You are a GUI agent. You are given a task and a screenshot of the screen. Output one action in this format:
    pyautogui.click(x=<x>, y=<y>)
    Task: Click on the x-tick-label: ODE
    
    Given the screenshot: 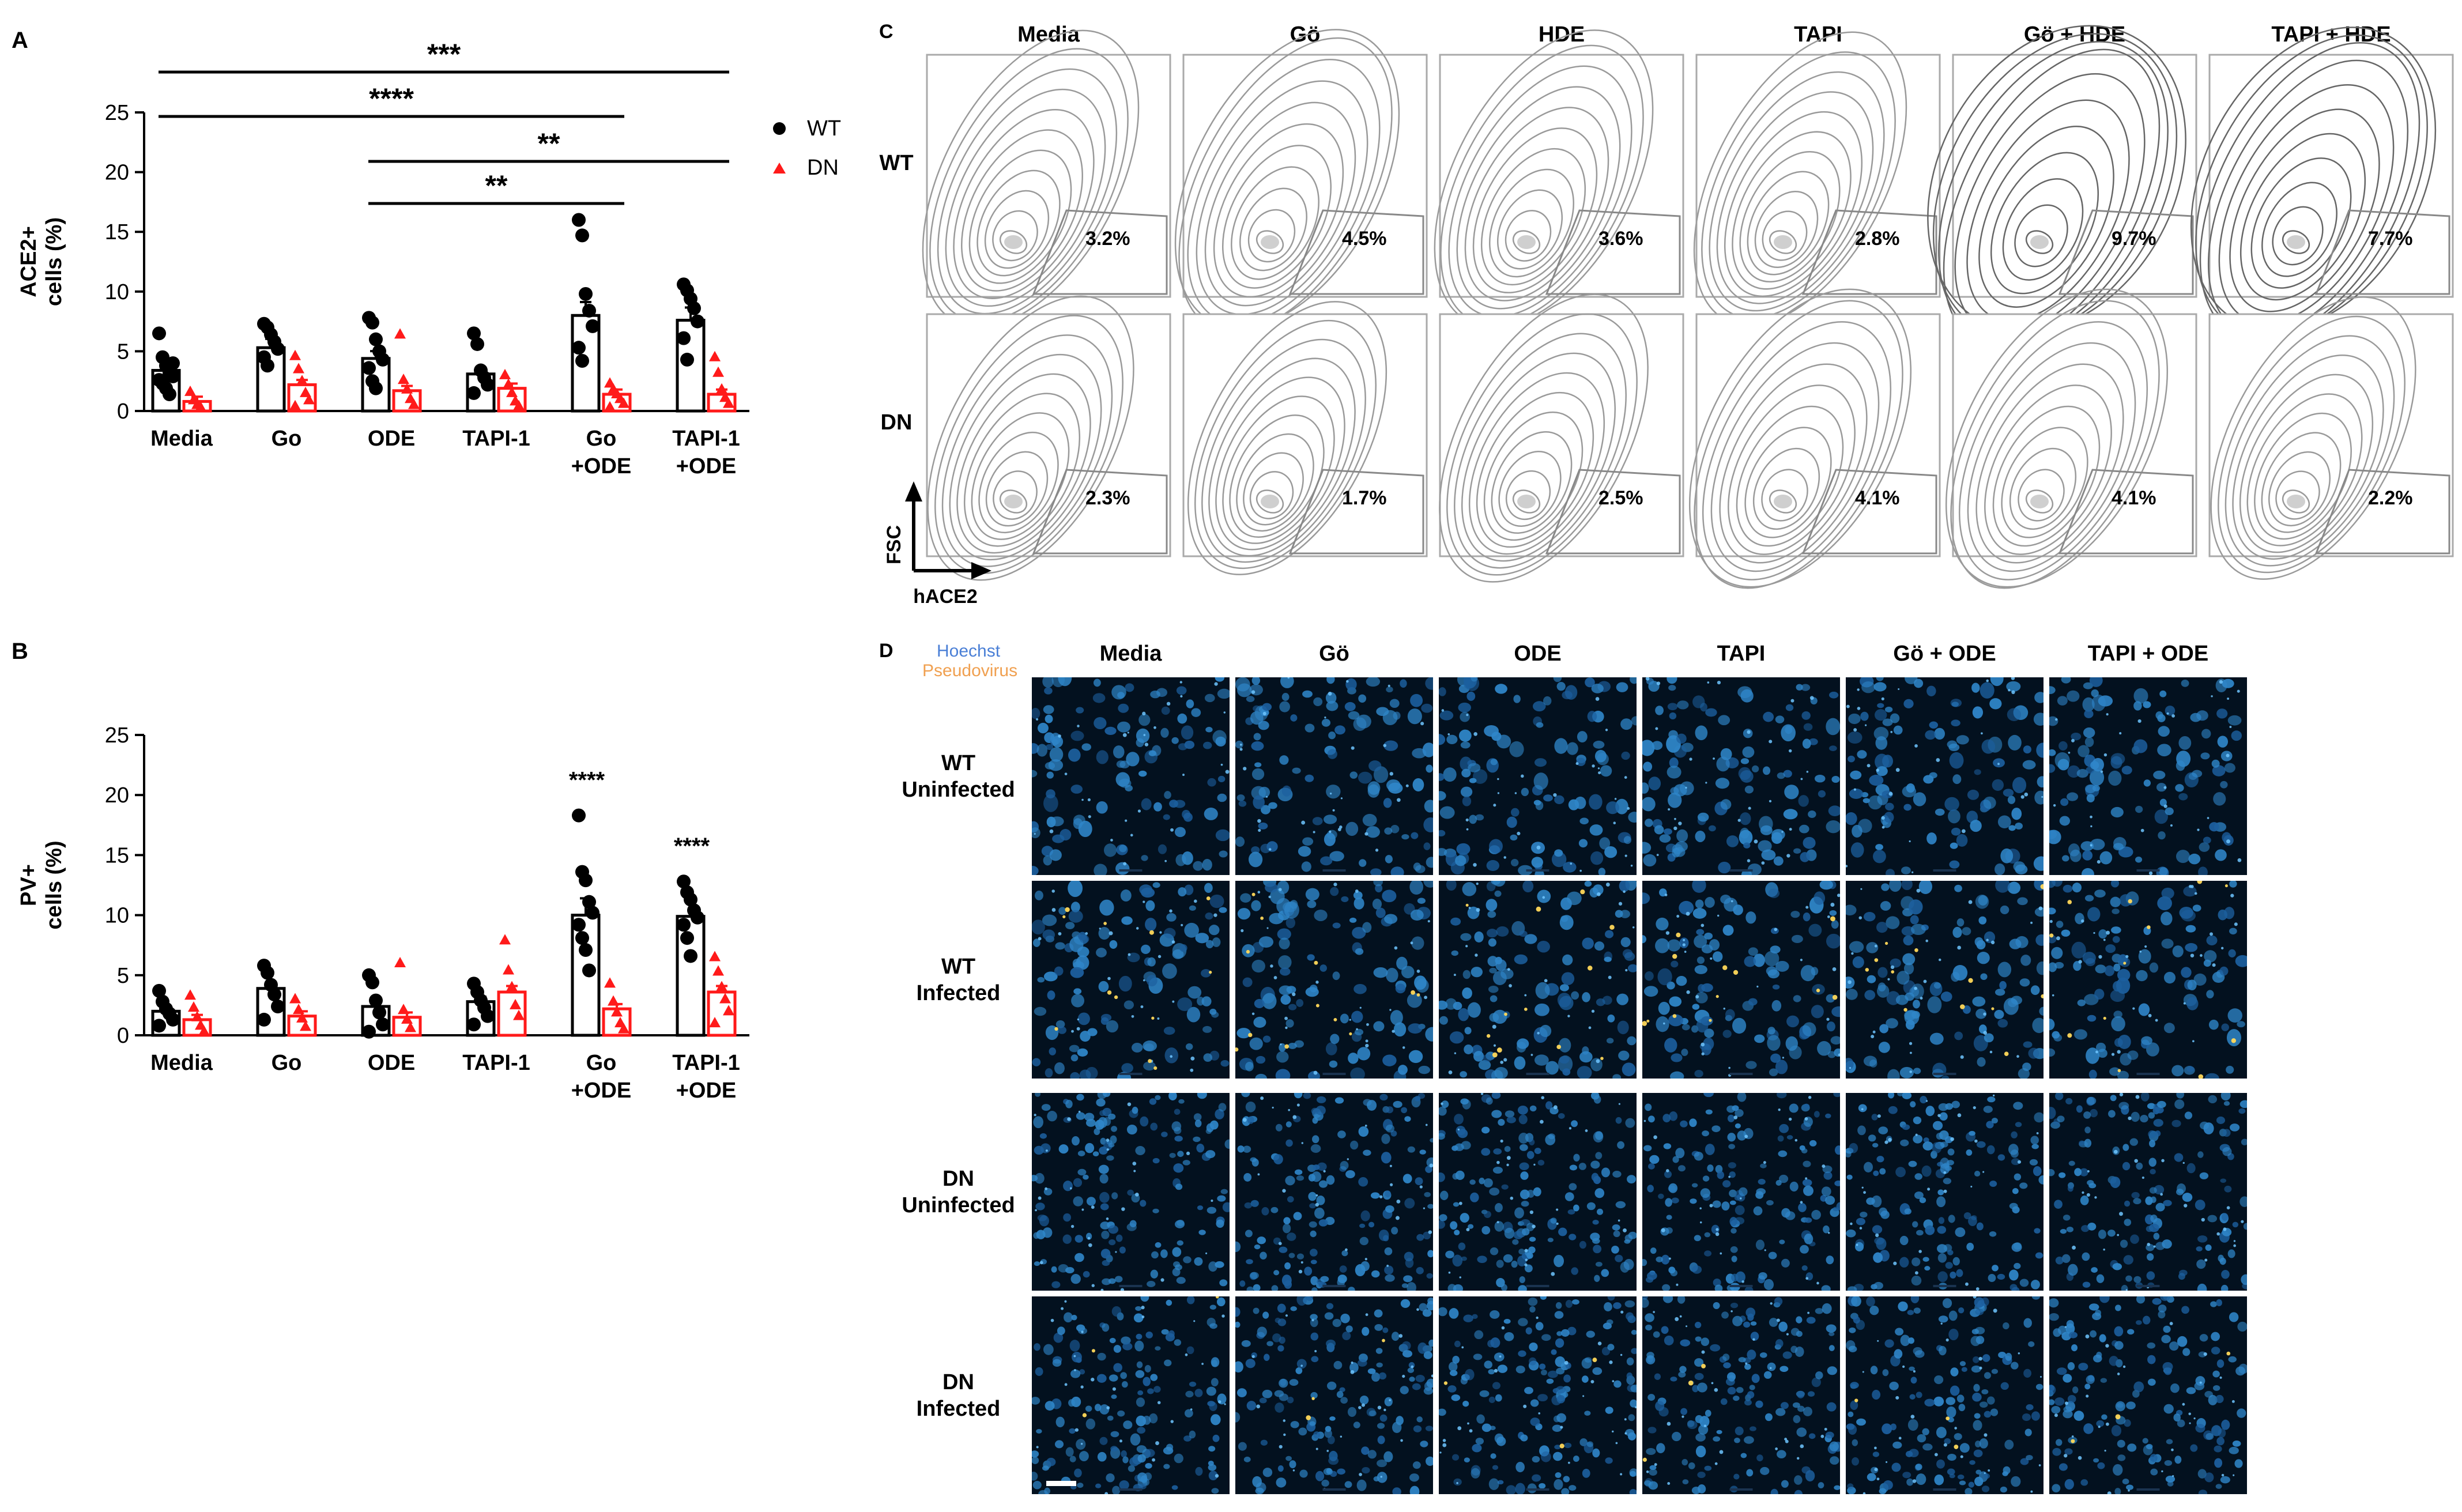 What is the action you would take?
    pyautogui.click(x=392, y=1063)
    